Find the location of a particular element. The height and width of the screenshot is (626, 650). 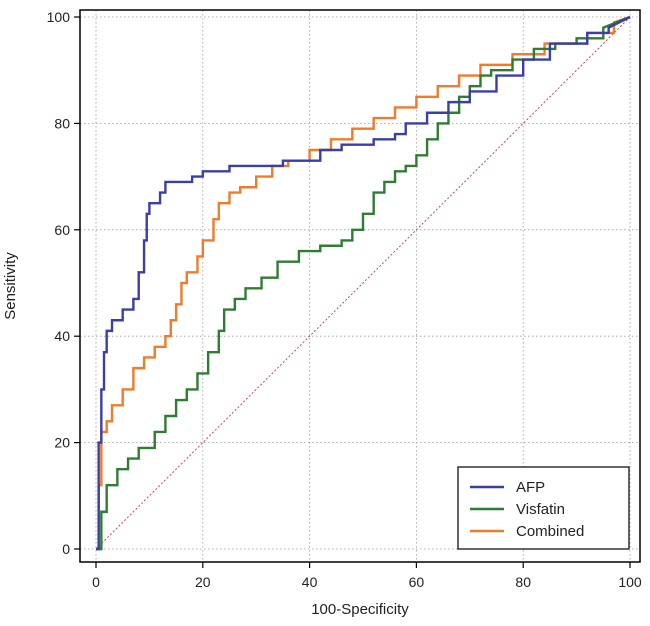

x-tick-label: 100 is located at coordinates (630, 582).